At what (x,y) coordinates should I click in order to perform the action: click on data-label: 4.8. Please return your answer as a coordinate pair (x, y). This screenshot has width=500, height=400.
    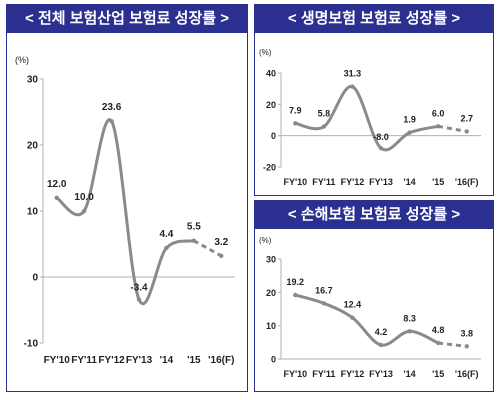
    Looking at the image, I should click on (438, 330).